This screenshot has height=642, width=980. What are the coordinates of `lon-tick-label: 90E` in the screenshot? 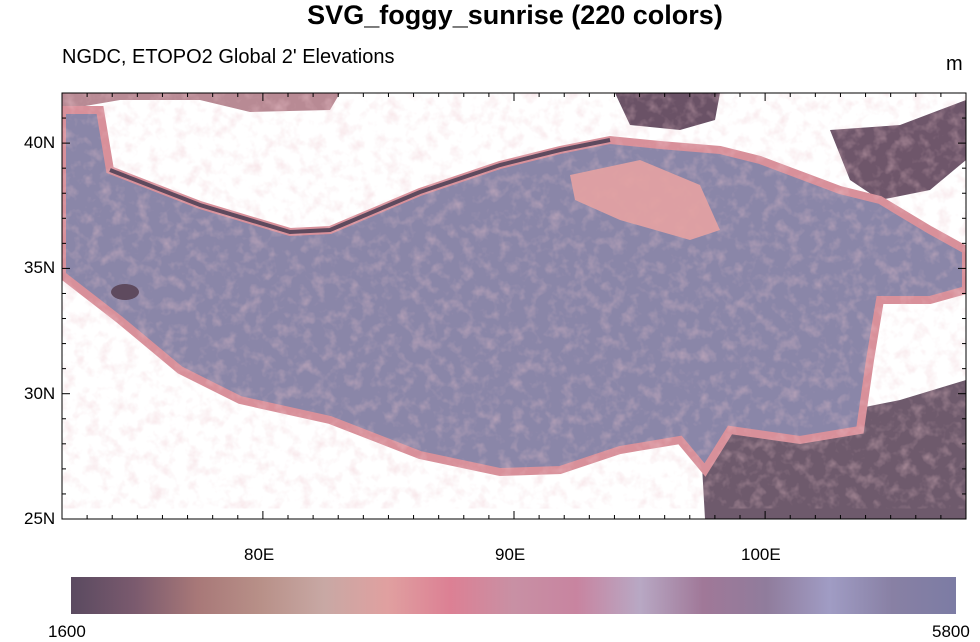 It's located at (510, 554).